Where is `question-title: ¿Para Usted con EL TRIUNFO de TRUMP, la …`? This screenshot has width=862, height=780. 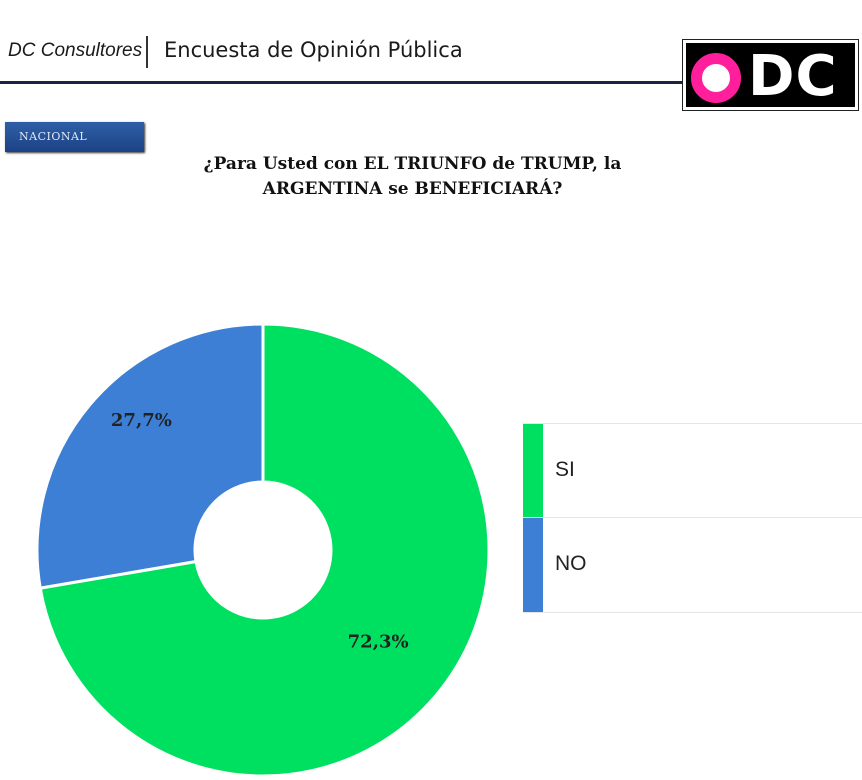 question-title: ¿Para Usted con EL TRIUNFO de TRUMP, la … is located at coordinates (412, 177).